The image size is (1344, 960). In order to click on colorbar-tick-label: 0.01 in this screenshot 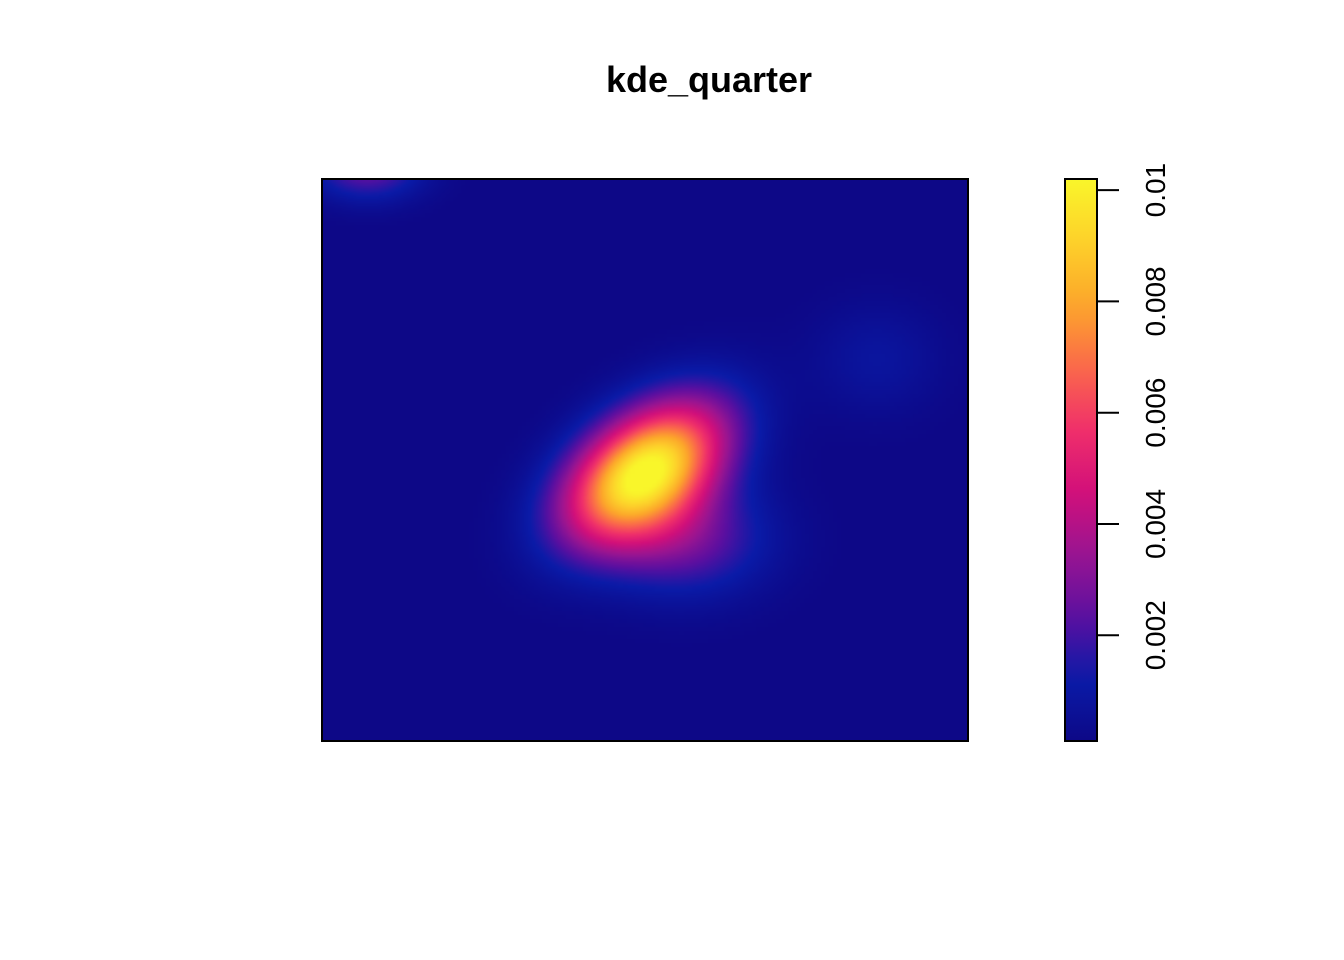, I will do `click(1155, 190)`.